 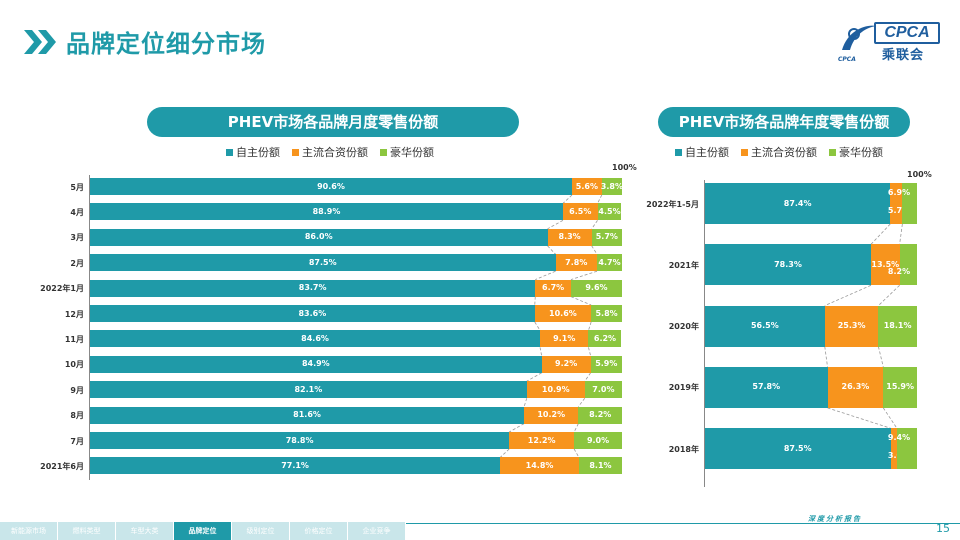 I want to click on data-label: 5.9%, so click(x=606, y=364).